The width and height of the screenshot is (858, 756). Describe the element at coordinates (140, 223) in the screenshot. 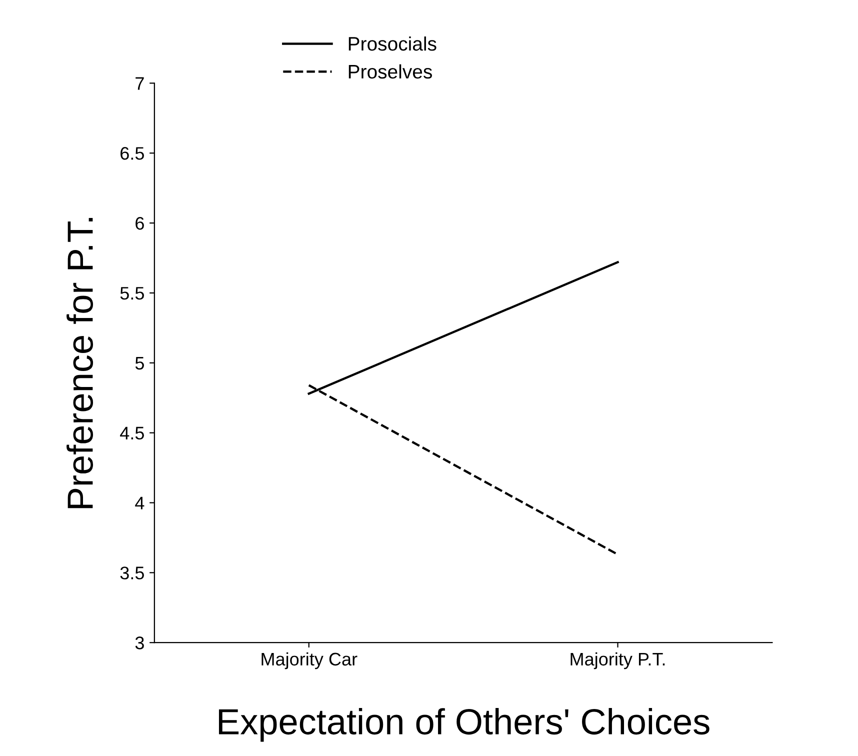

I see `y-tick-label: 6` at that location.